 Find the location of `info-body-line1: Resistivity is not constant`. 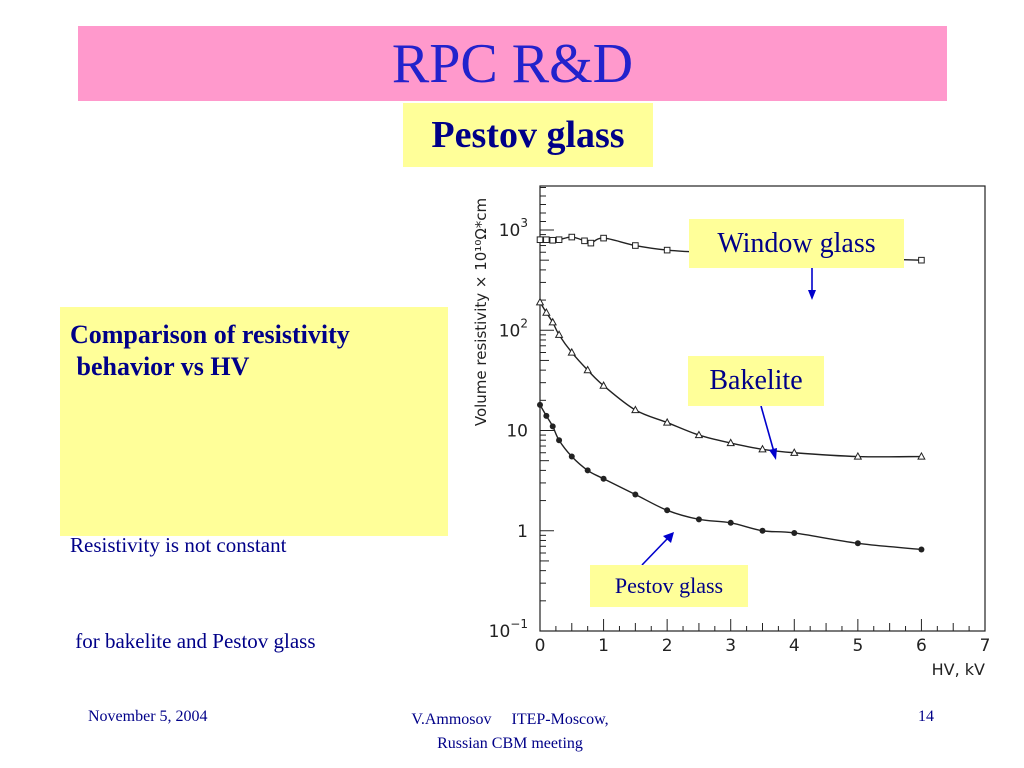

info-body-line1: Resistivity is not constant is located at coordinates (178, 545).